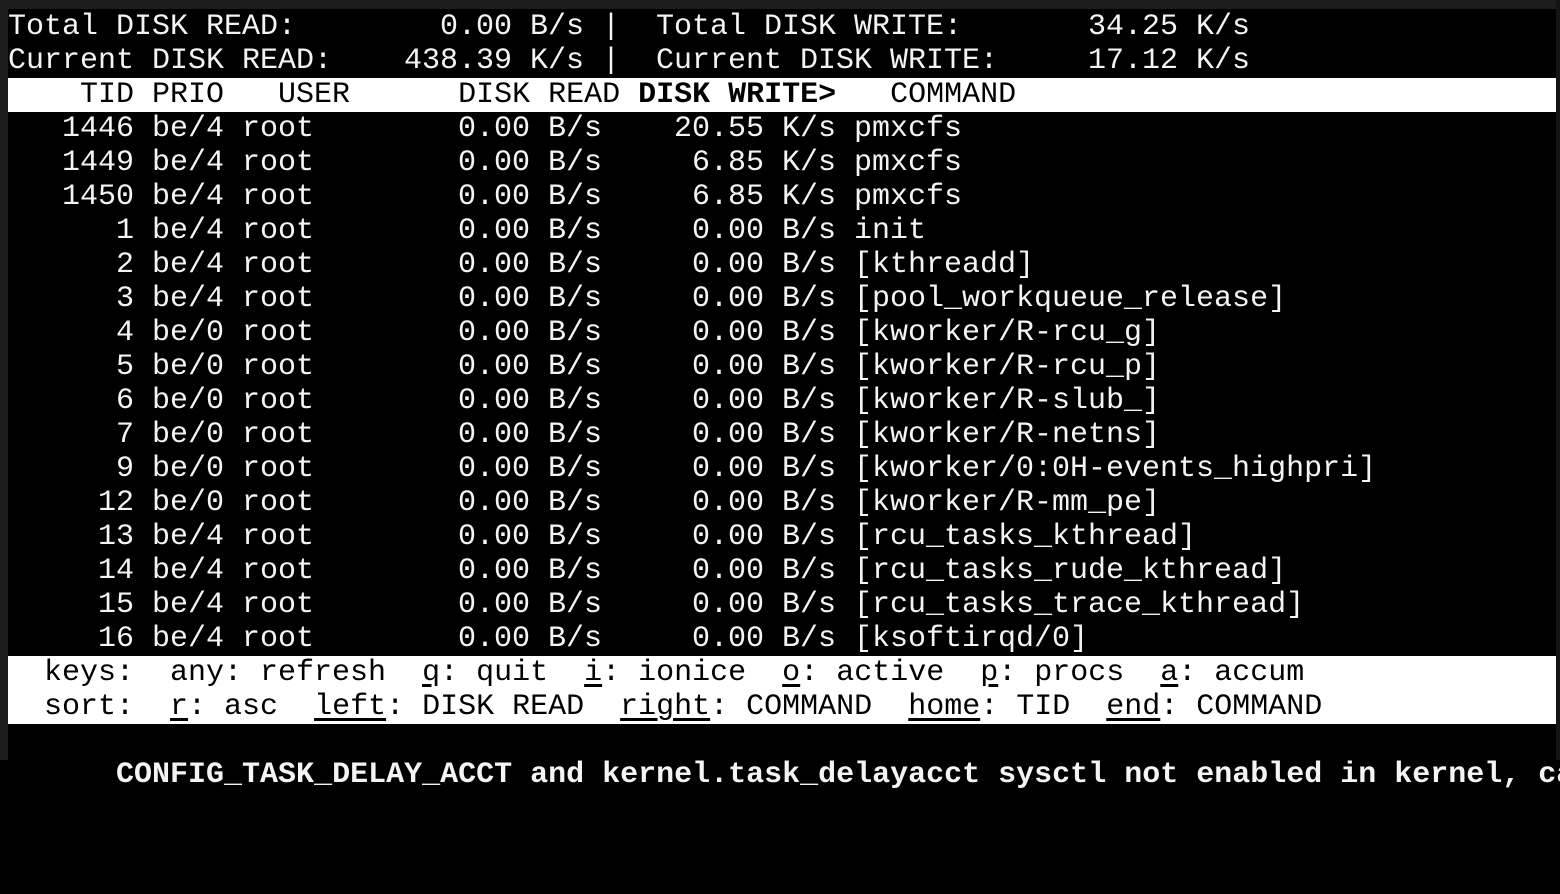 The width and height of the screenshot is (1560, 894). I want to click on tid-cell: 12, so click(115, 503).